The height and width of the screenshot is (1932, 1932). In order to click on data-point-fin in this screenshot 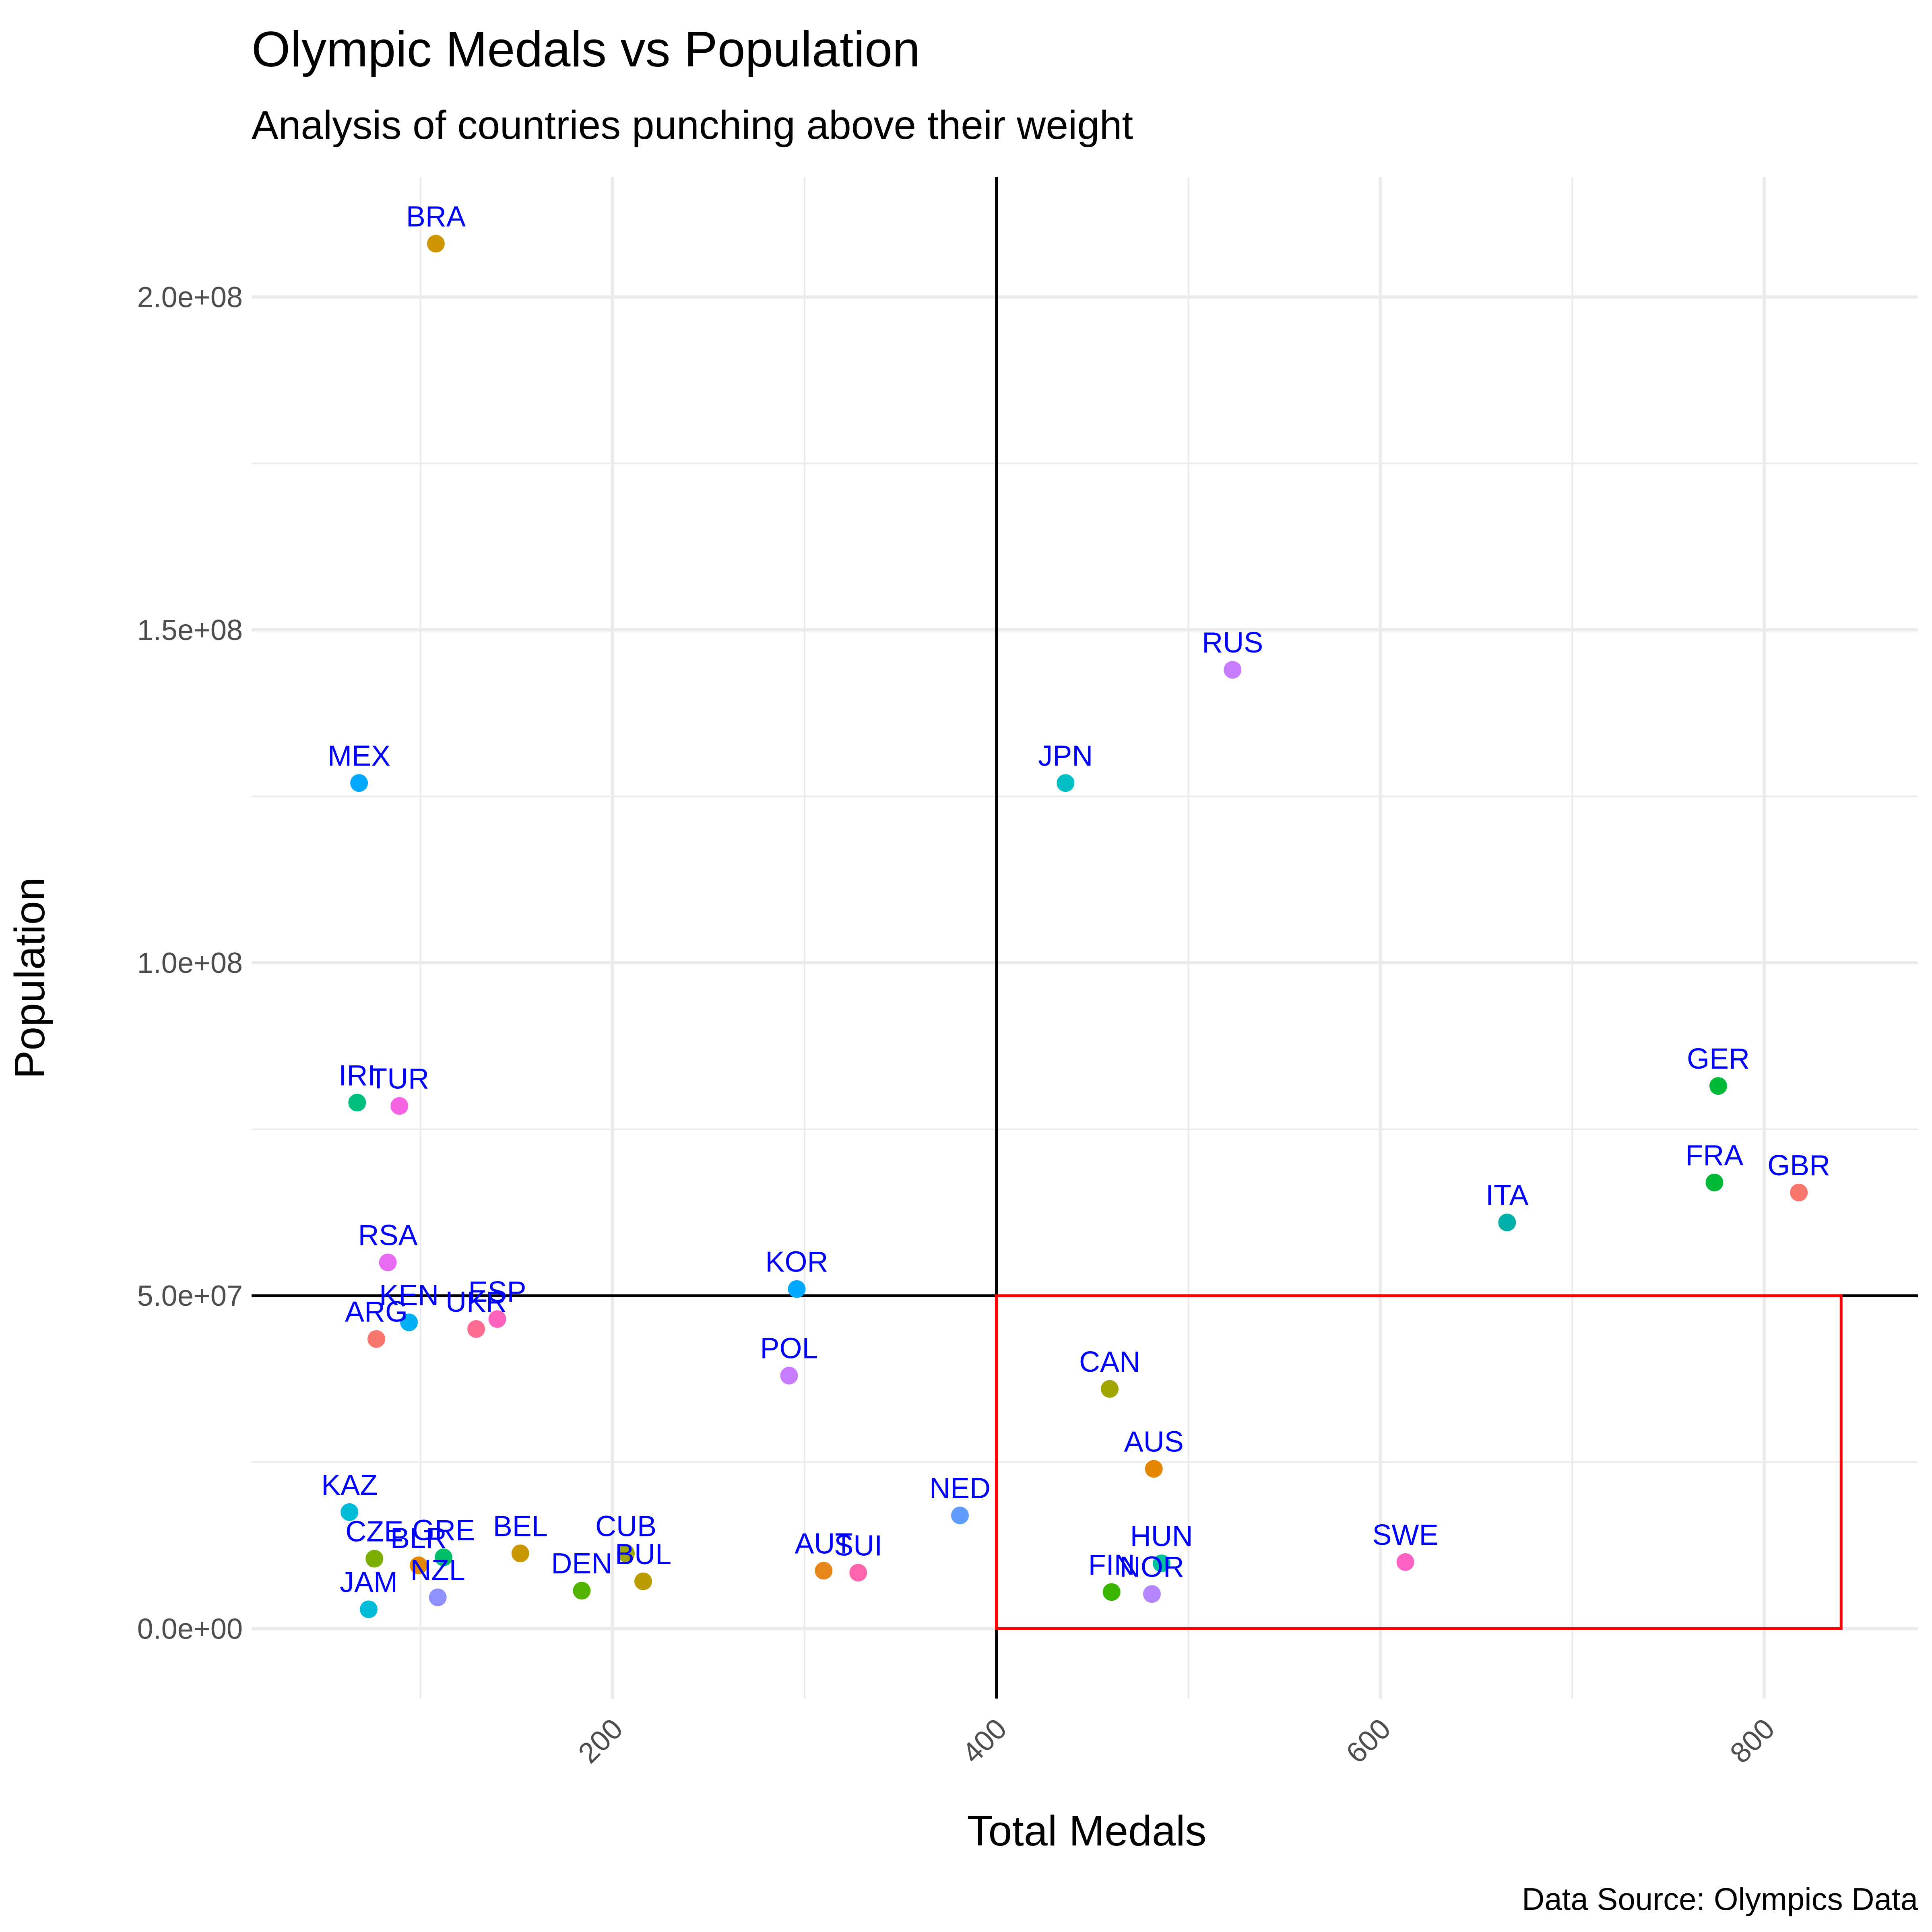, I will do `click(1111, 1592)`.